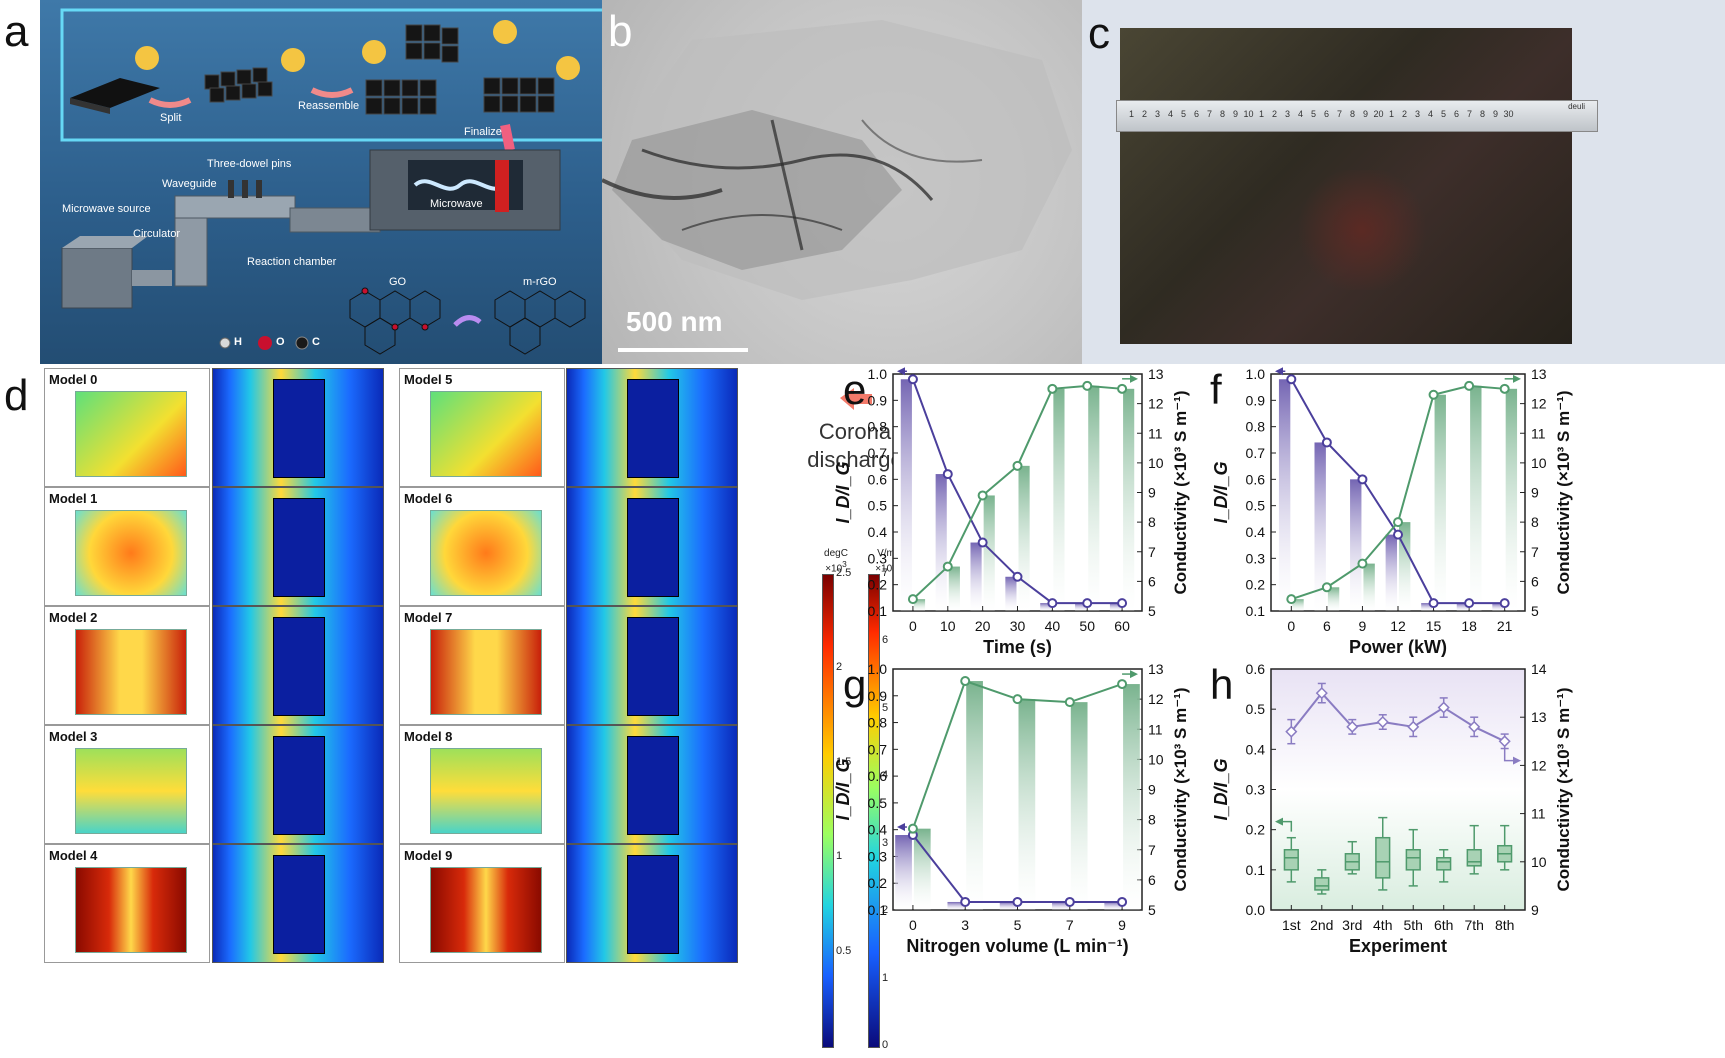 Image resolution: width=1725 pixels, height=1058 pixels. Describe the element at coordinates (540, 282) in the screenshot. I see `label-mrgo: m-rGO` at that location.